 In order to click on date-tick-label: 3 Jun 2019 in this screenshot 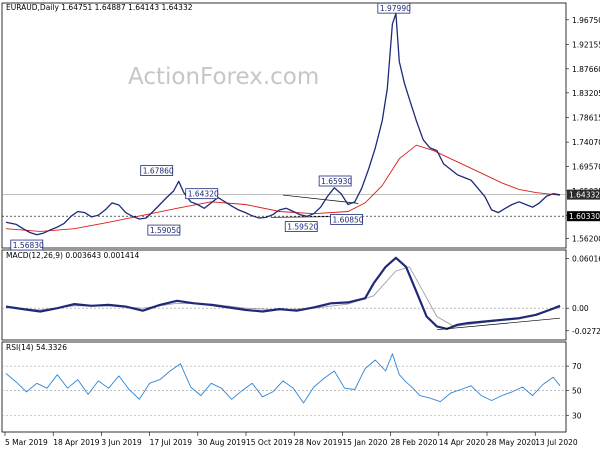, I will do `click(121, 442)`.